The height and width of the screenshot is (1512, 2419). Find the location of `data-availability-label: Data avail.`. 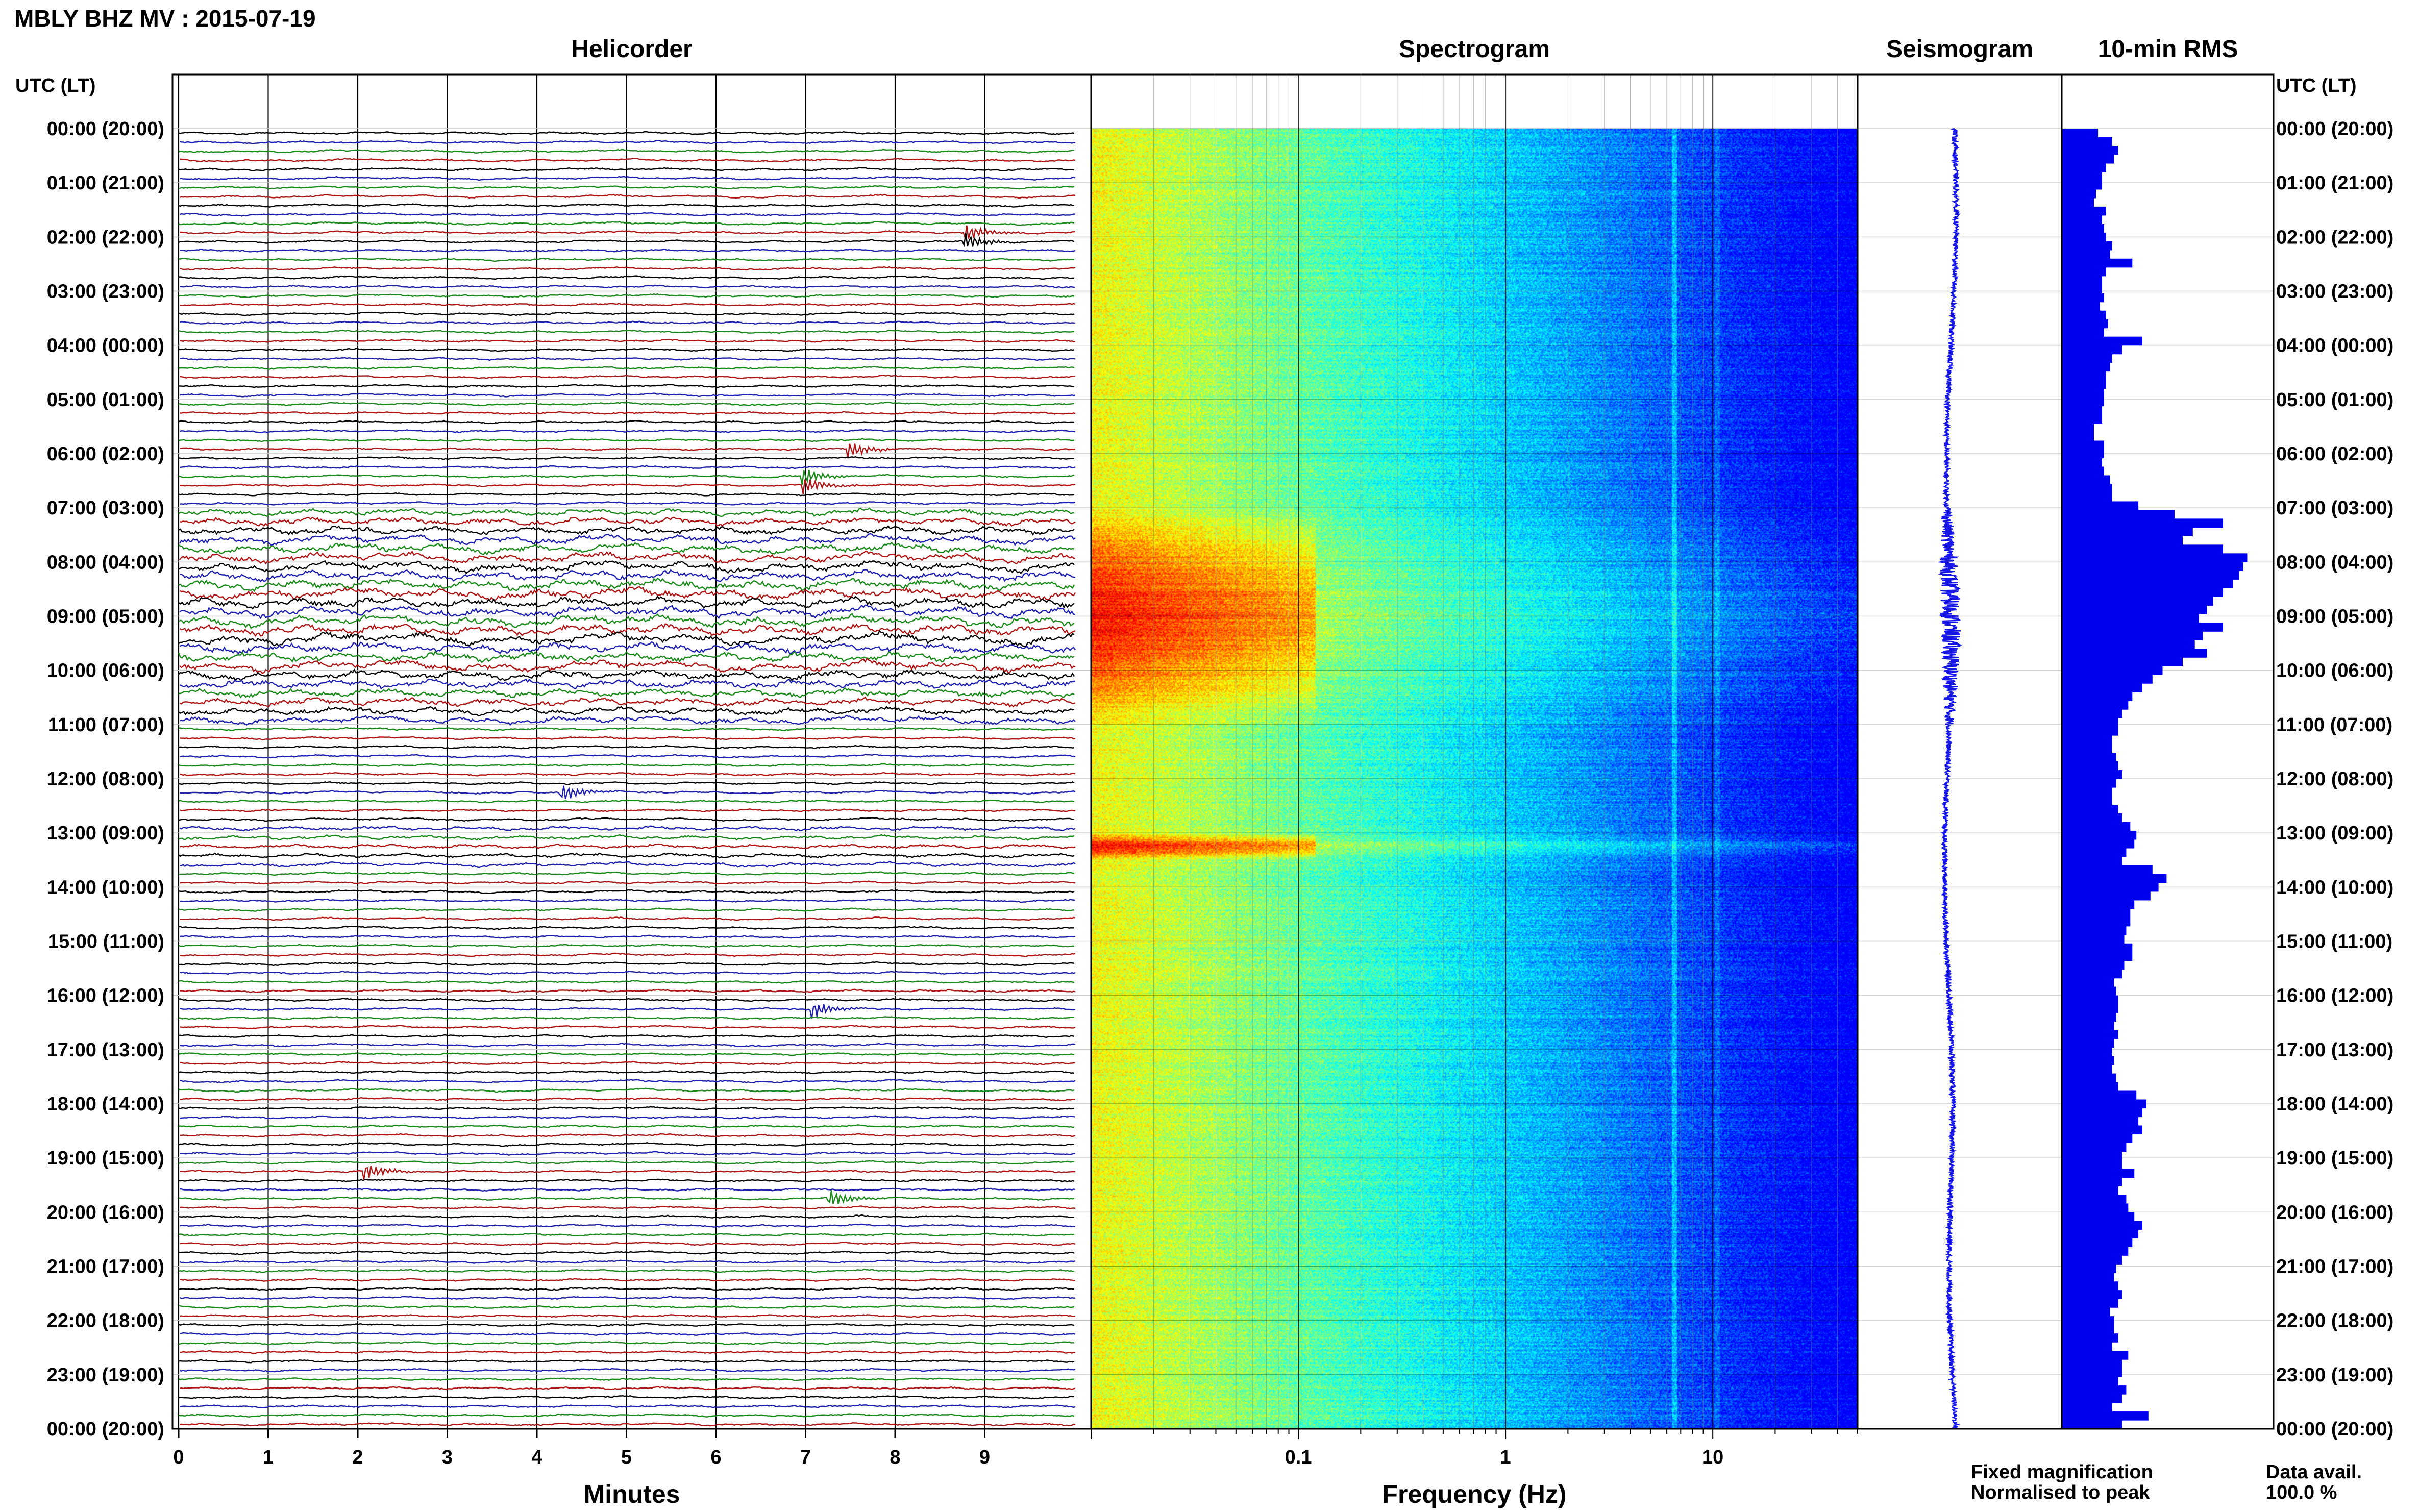

data-availability-label: Data avail. is located at coordinates (2314, 1472).